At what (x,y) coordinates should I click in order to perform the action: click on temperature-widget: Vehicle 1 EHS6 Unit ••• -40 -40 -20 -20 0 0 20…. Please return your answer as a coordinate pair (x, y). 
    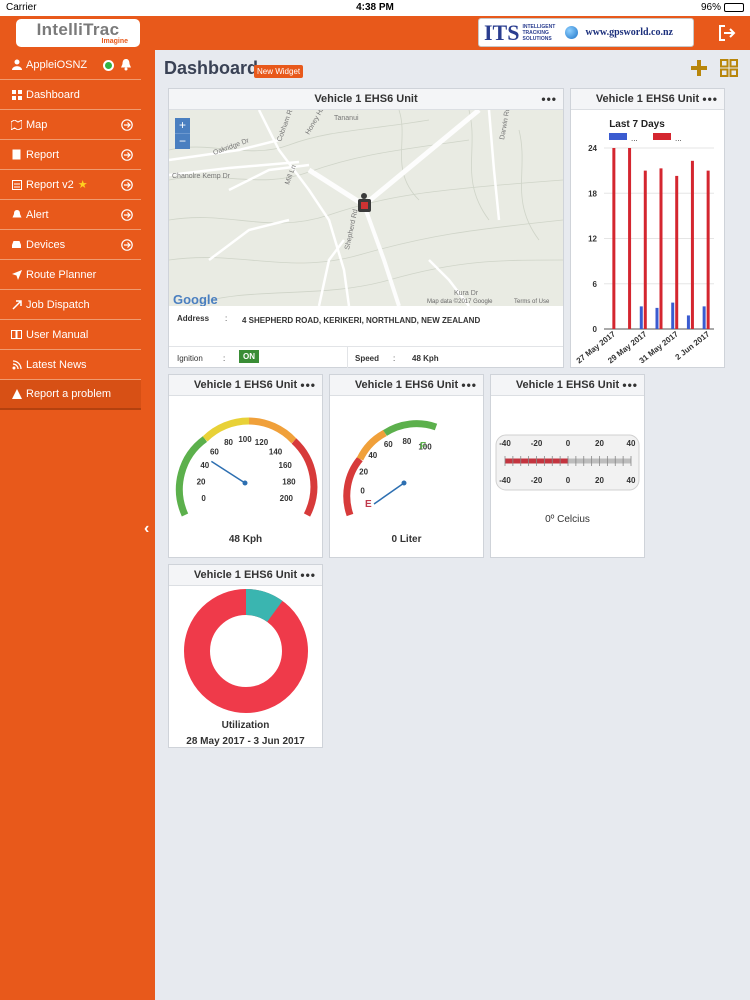
    Looking at the image, I should click on (567, 466).